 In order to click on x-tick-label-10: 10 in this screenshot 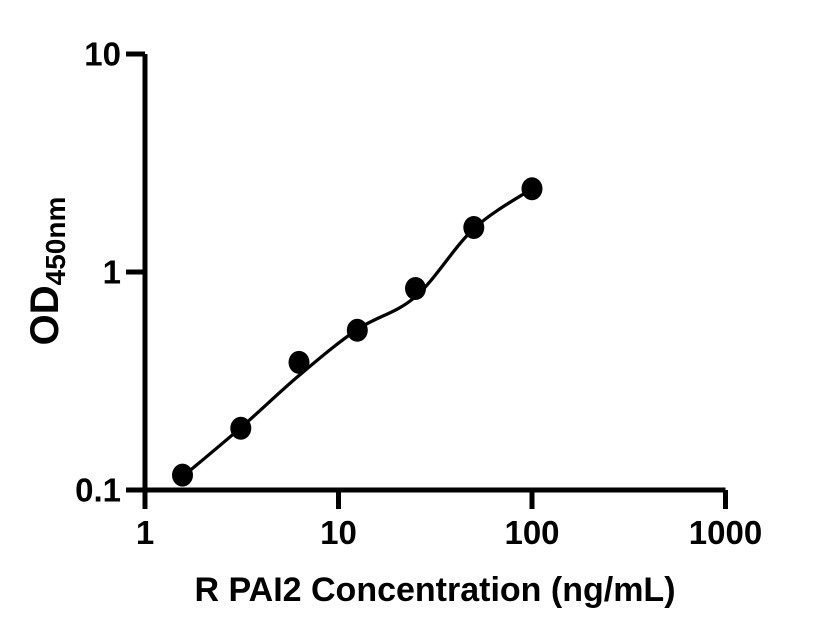, I will do `click(338, 532)`.